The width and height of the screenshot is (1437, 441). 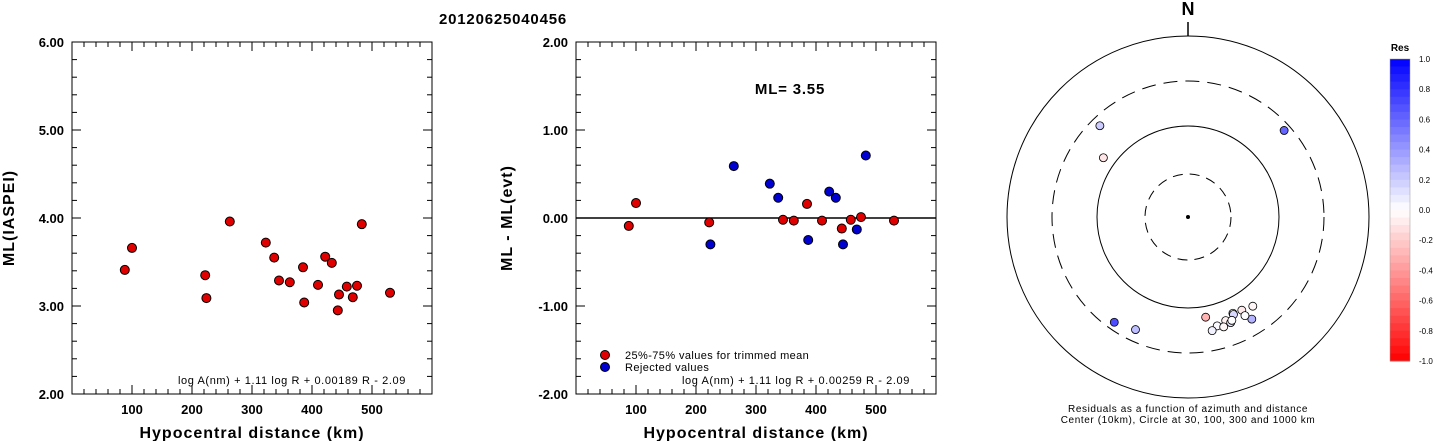 What do you see at coordinates (1426, 240) in the screenshot?
I see `colorbar-tick-label: -0.2` at bounding box center [1426, 240].